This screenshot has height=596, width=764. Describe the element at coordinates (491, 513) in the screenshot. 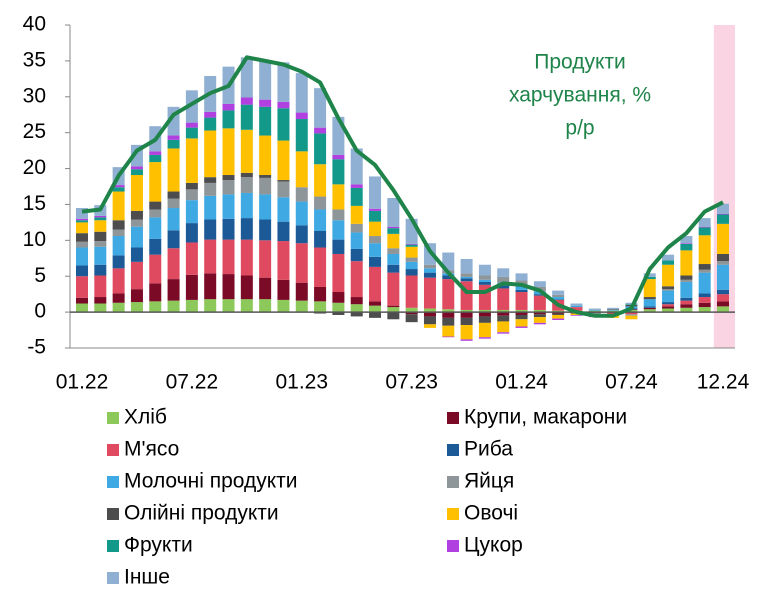

I see `legend-label: Овочі` at that location.